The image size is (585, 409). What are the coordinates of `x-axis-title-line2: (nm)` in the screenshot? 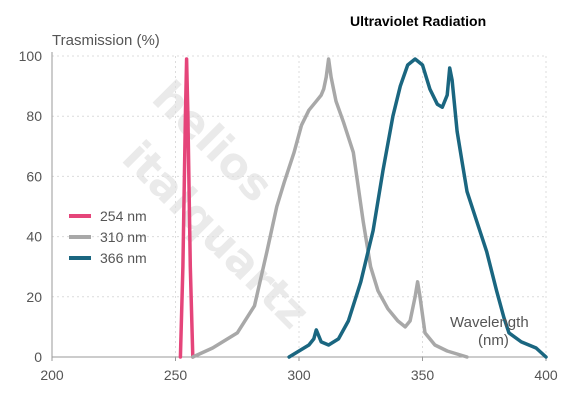 It's located at (493, 340).